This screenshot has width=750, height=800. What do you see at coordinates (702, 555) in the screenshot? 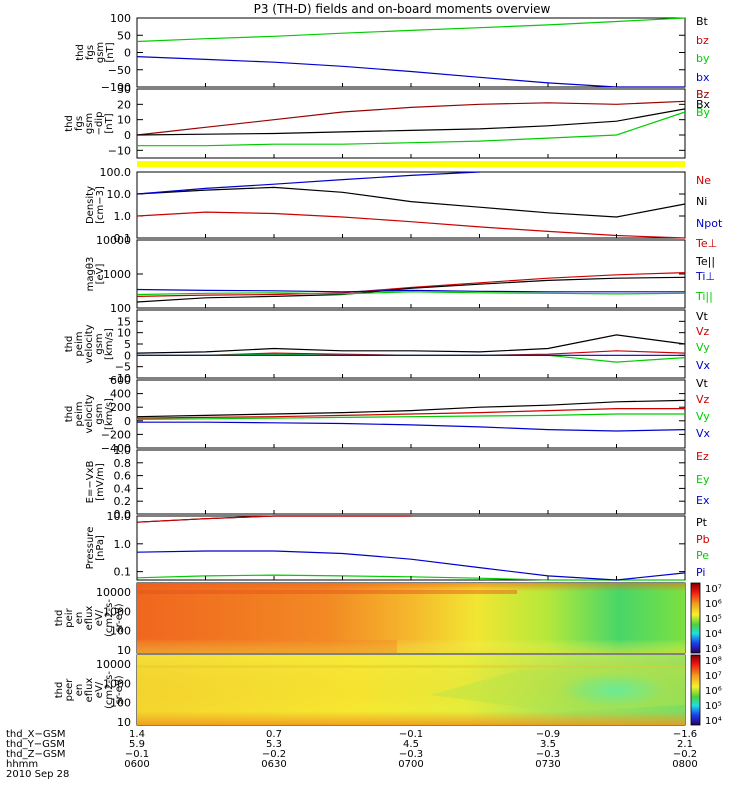
I see `legend-Pe: Pe` at bounding box center [702, 555].